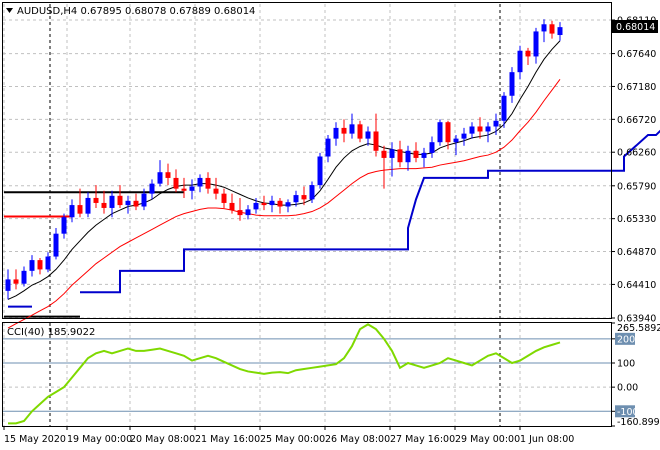  I want to click on price-tick-label: 0.66260, so click(636, 153).